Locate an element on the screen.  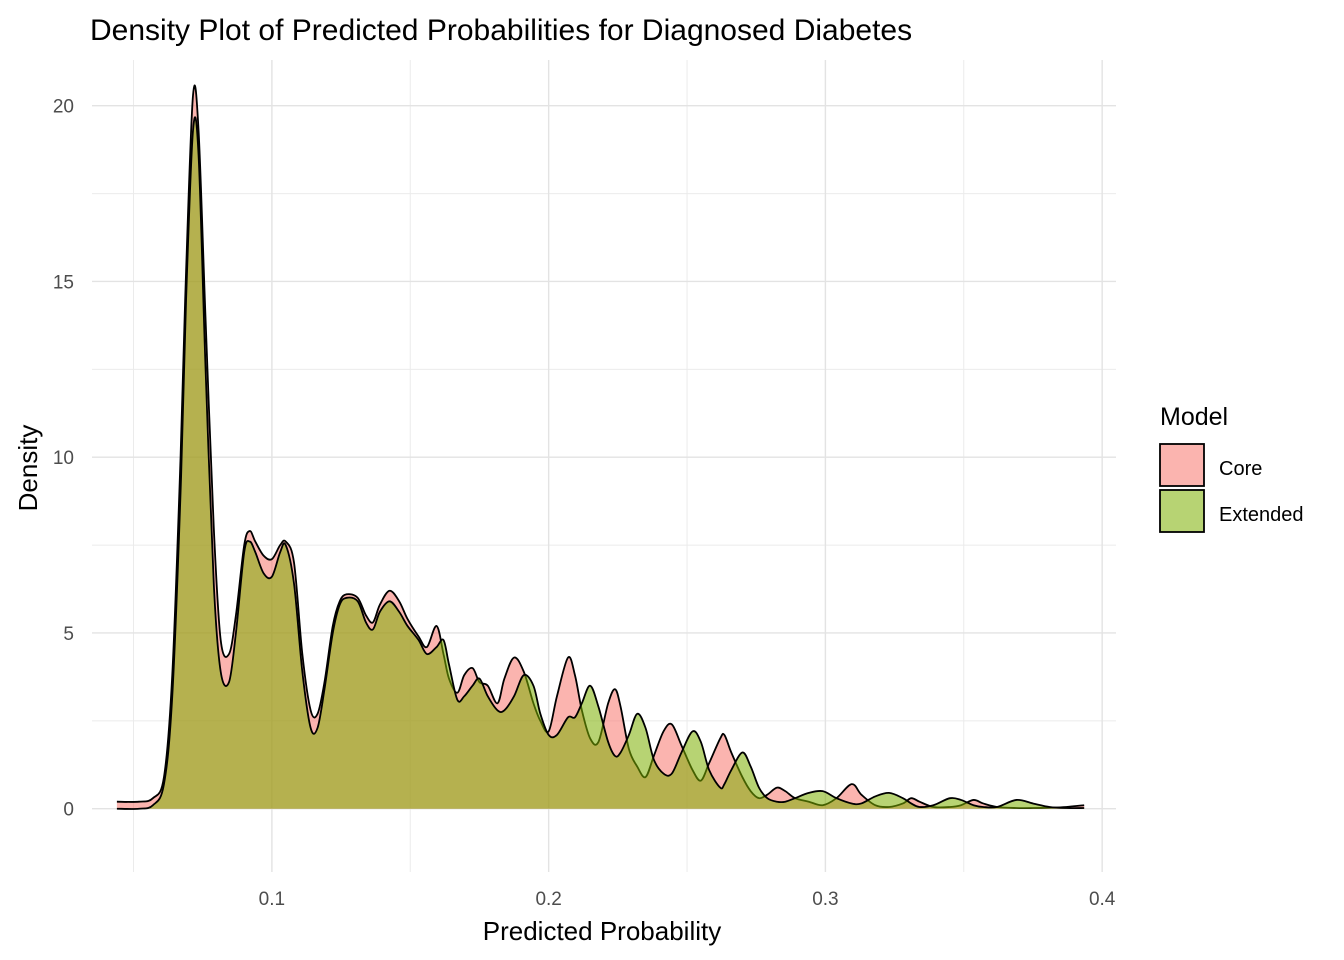
y-tick-label: 5 is located at coordinates (68, 634).